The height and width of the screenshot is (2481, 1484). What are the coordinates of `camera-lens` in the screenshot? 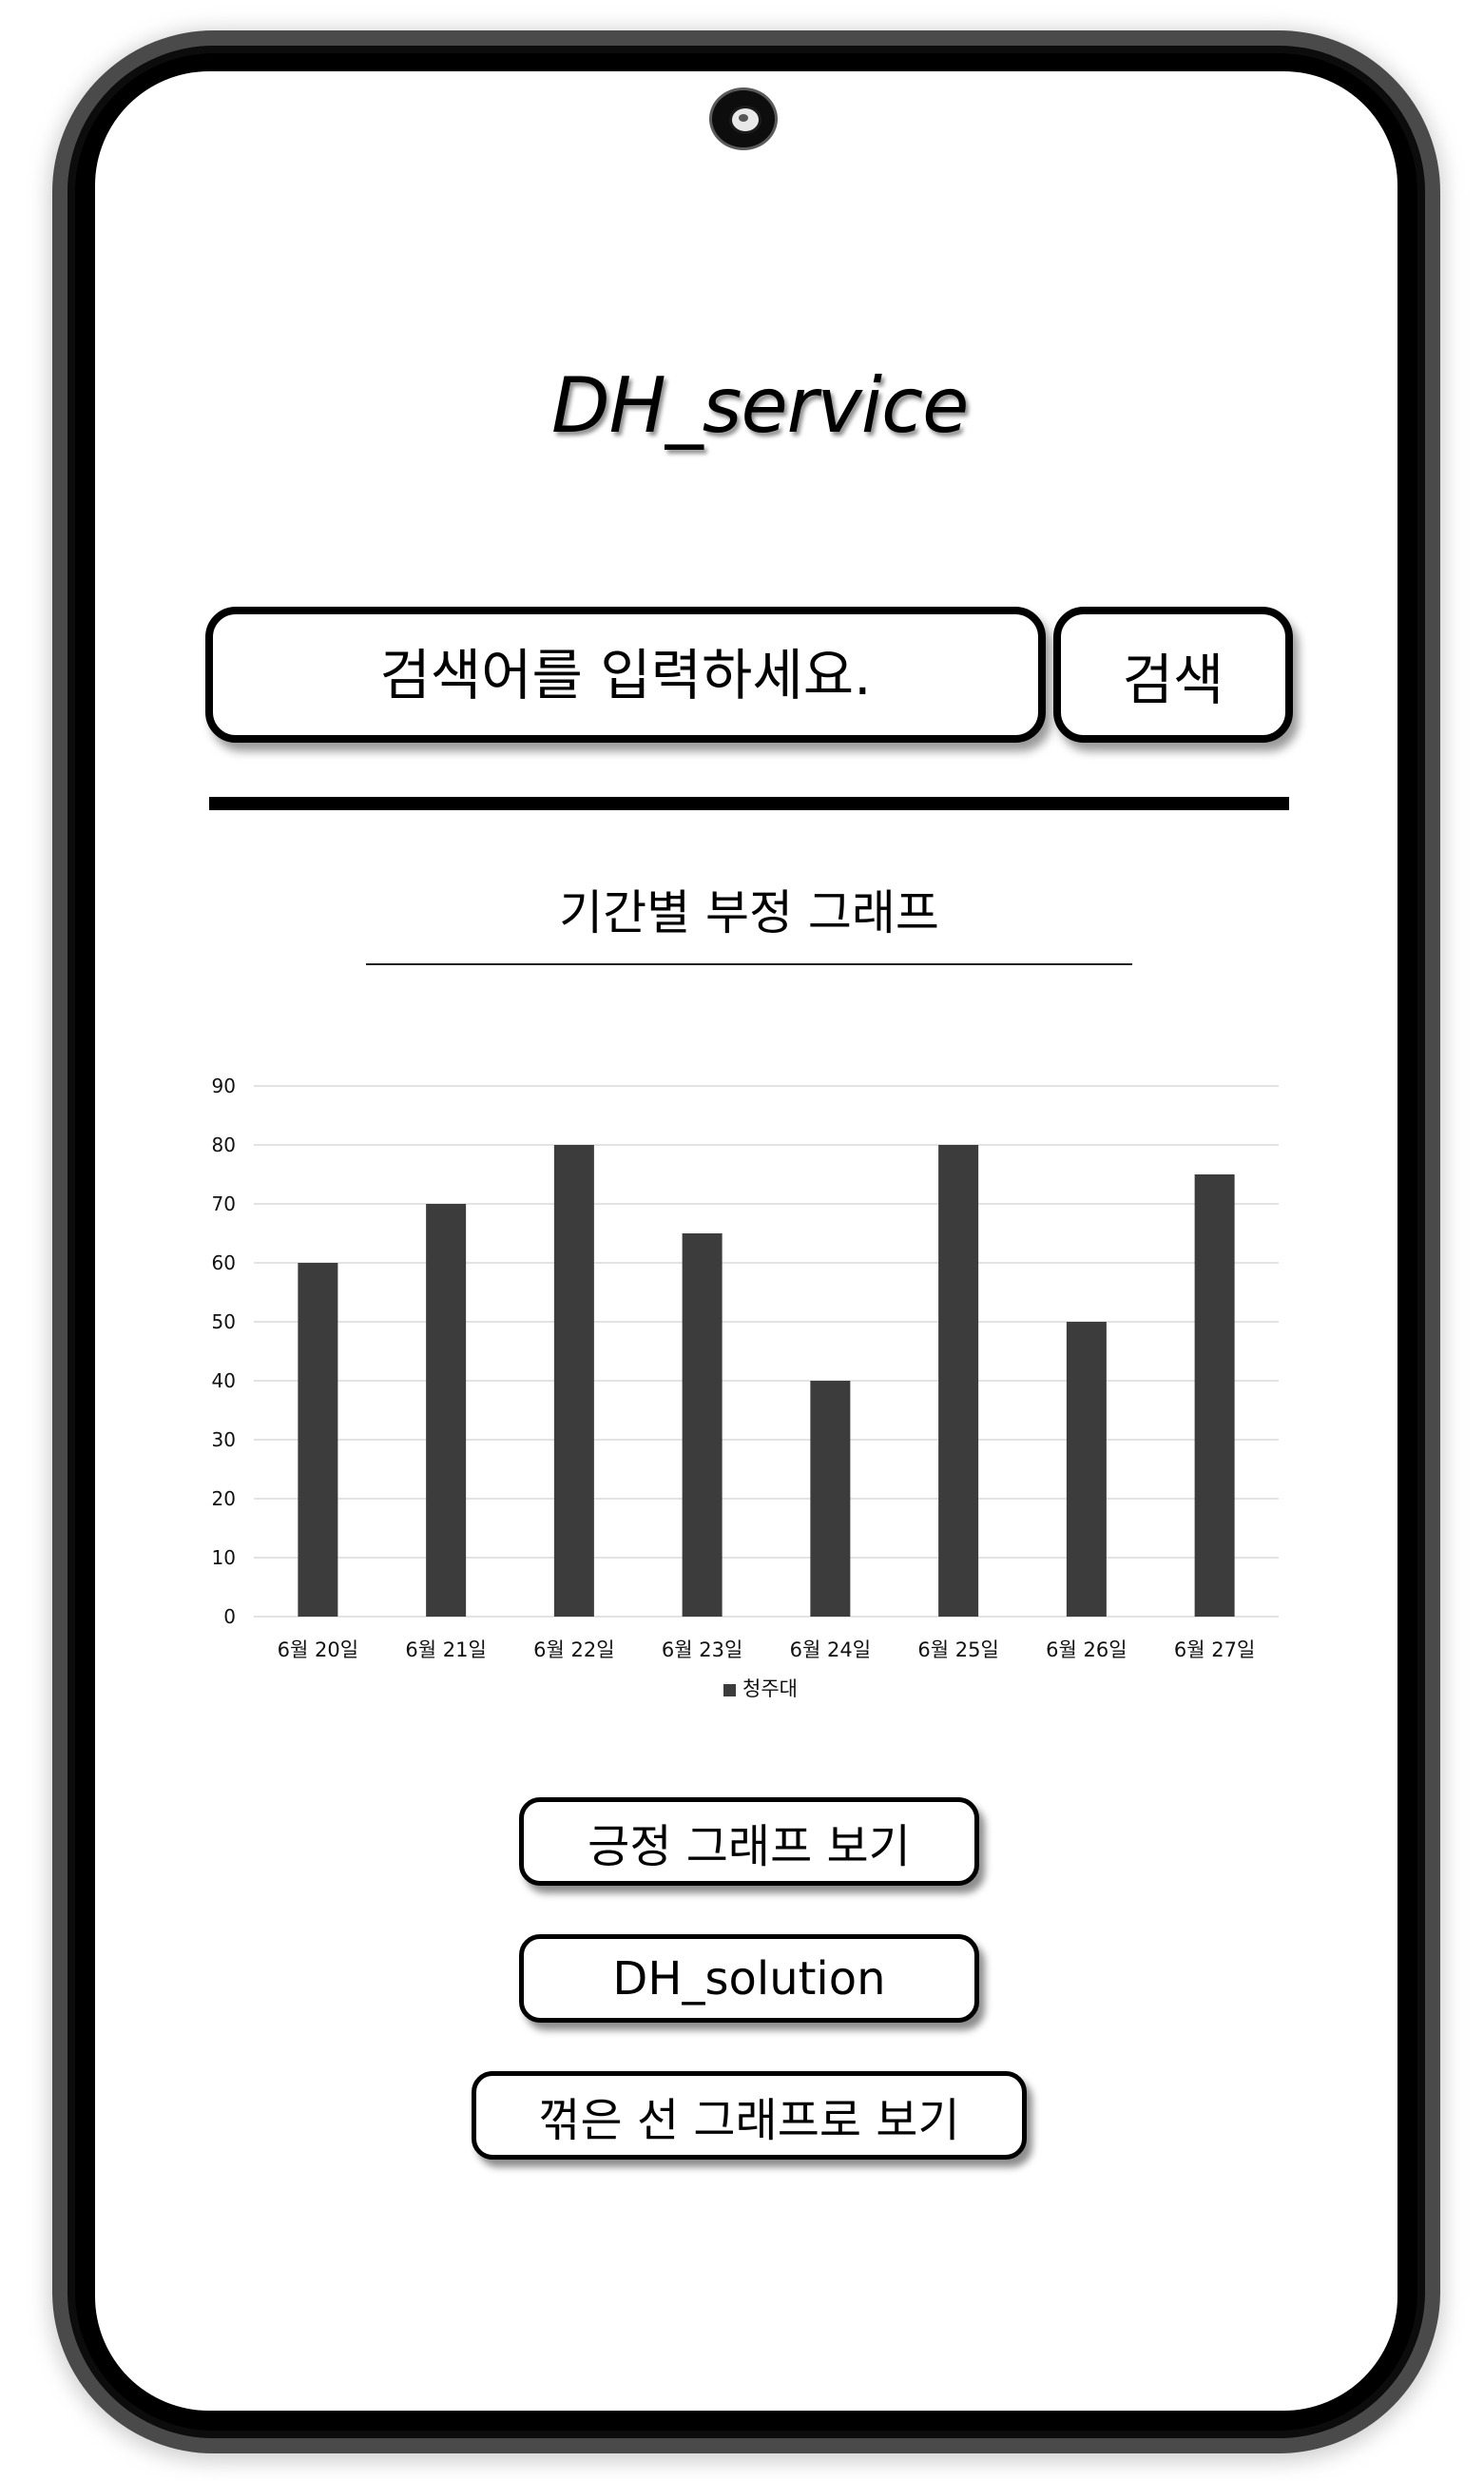 It's located at (745, 120).